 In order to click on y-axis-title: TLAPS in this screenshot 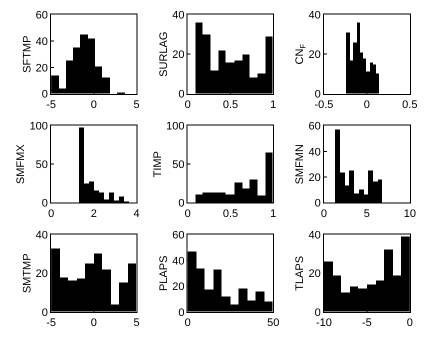, I will do `click(300, 273)`.